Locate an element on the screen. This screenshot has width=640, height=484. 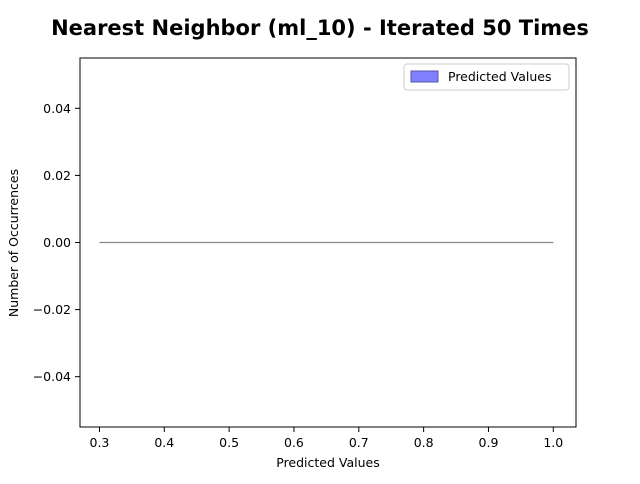
x-tick-label: 0.8 is located at coordinates (424, 442).